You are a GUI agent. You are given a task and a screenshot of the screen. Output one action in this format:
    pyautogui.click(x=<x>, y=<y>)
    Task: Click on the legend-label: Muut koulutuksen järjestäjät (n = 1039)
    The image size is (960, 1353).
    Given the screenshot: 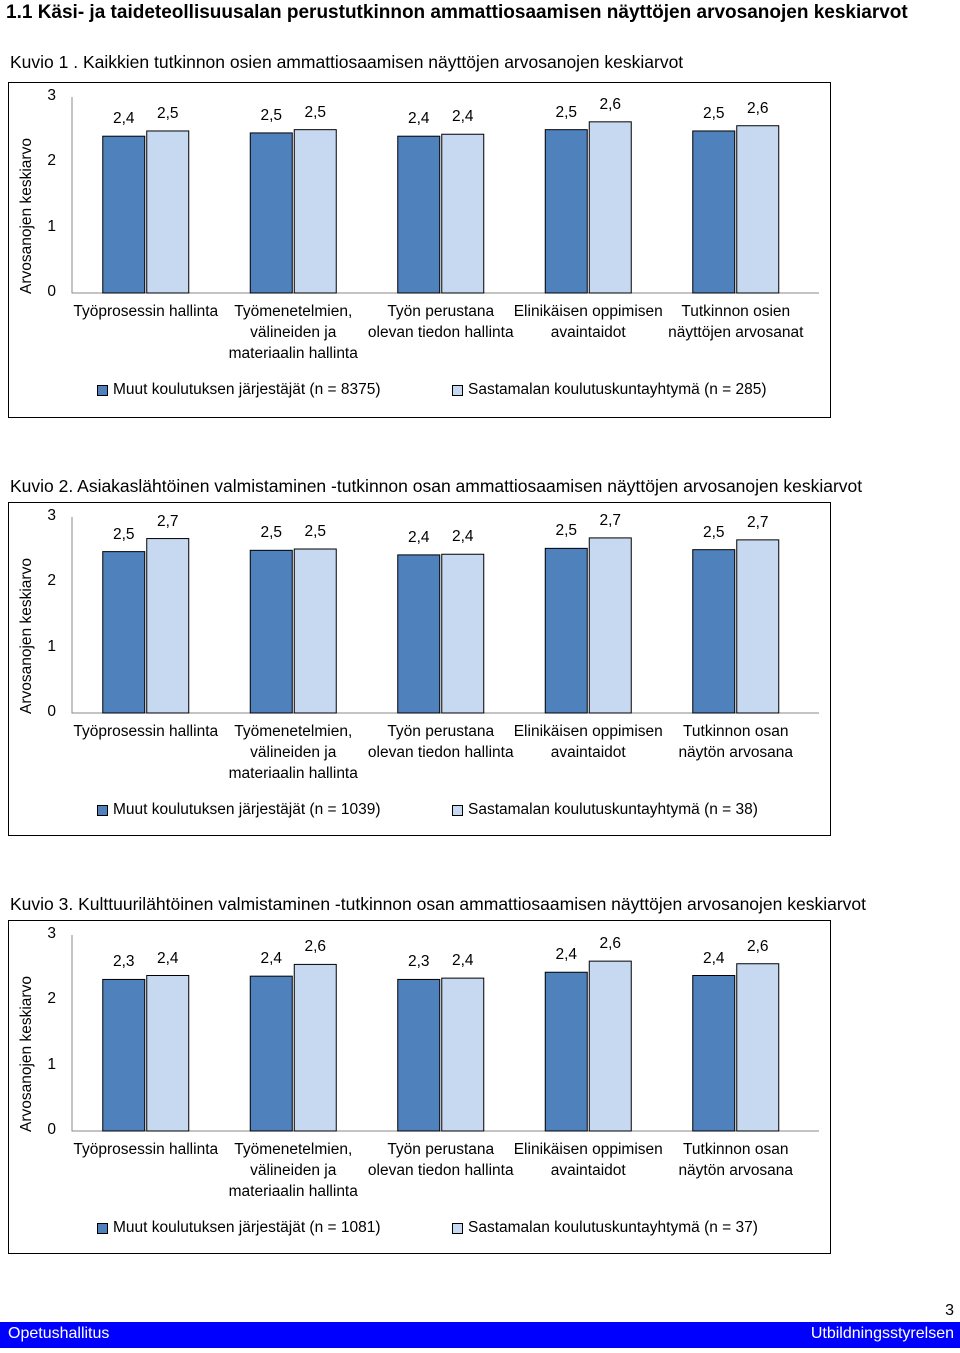 What is the action you would take?
    pyautogui.click(x=247, y=809)
    